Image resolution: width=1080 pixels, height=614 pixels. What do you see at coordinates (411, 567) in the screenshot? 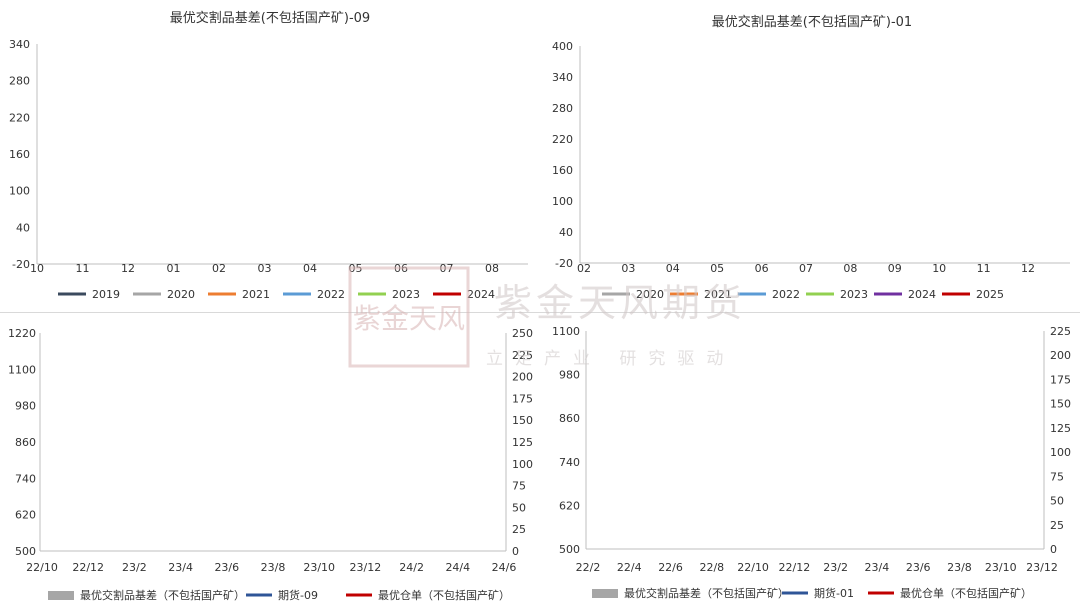
I see `x-tick-label: 24/2` at bounding box center [411, 567].